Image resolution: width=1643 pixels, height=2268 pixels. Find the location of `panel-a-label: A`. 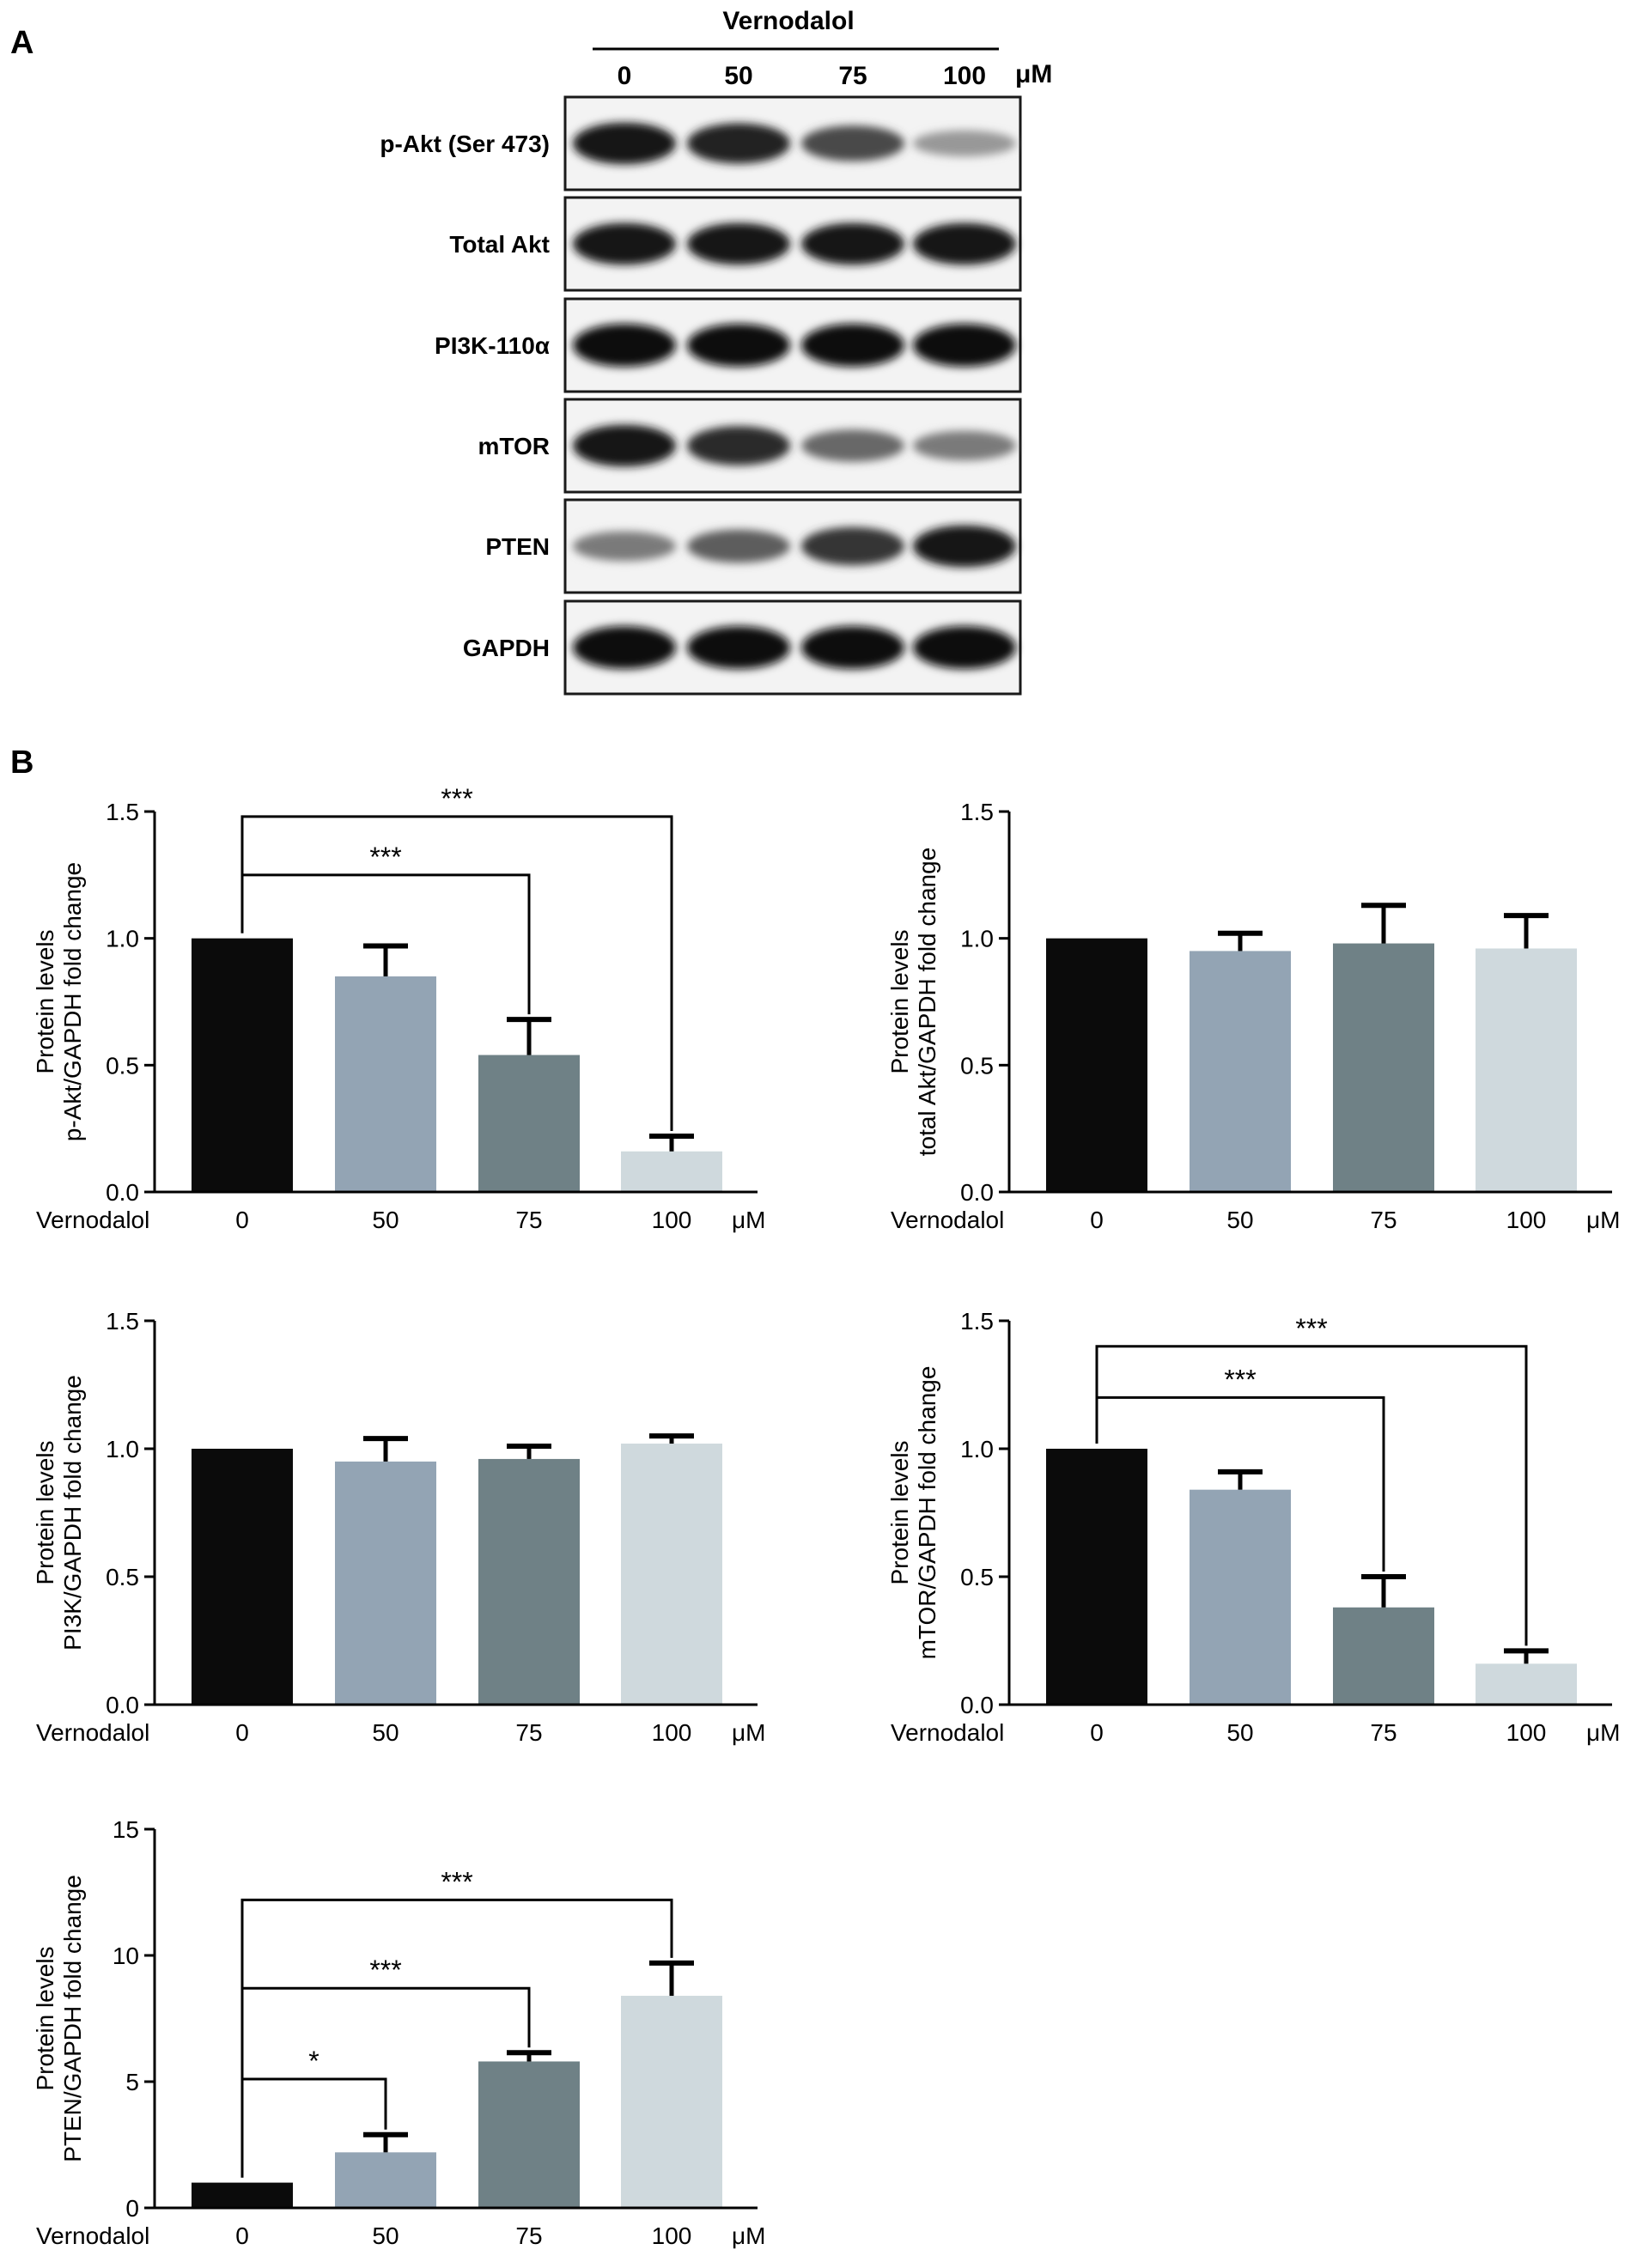

panel-a-label: A is located at coordinates (21, 43).